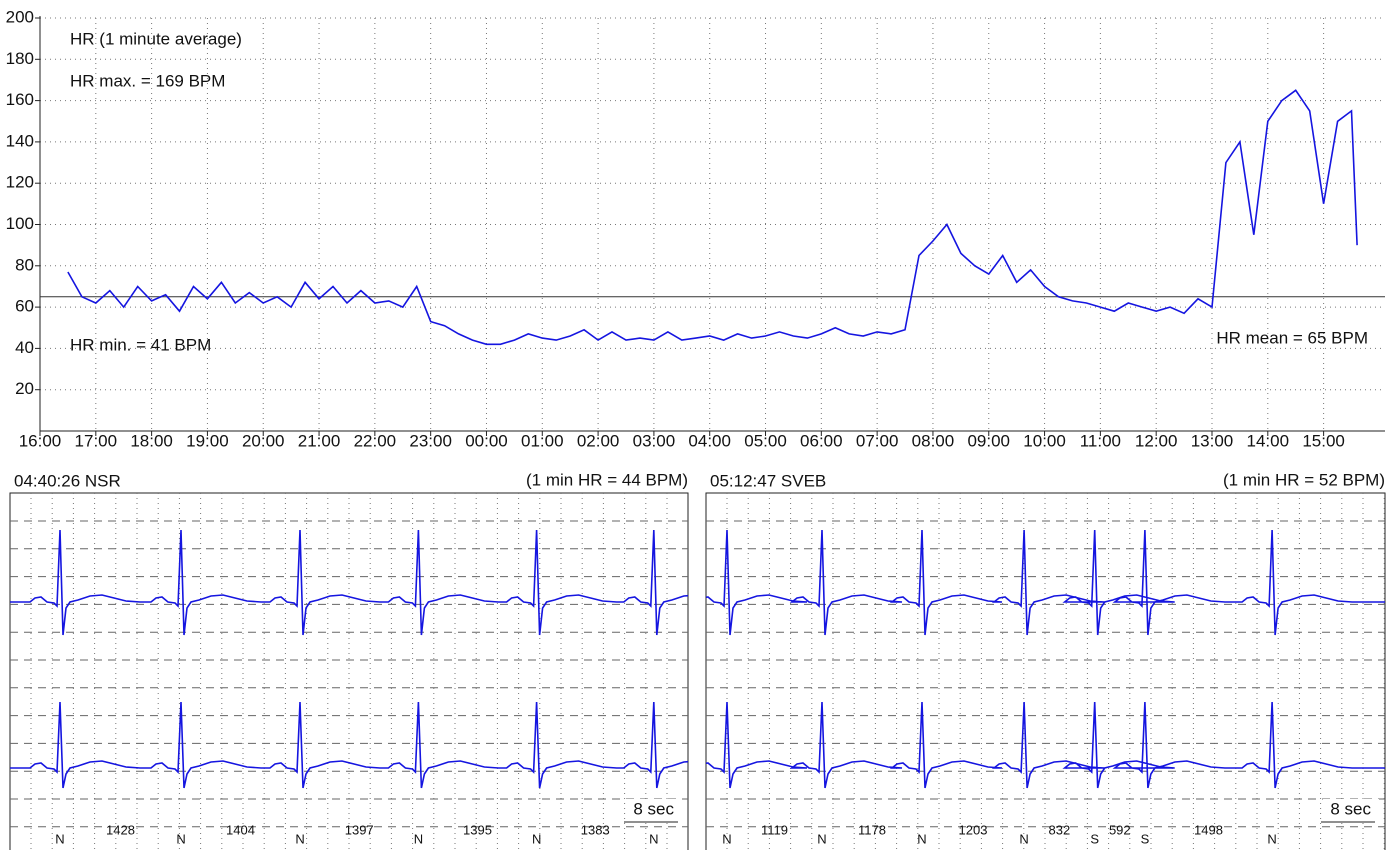 This screenshot has height=850, width=1391. What do you see at coordinates (774, 829) in the screenshot?
I see `rr-interval: 1119` at bounding box center [774, 829].